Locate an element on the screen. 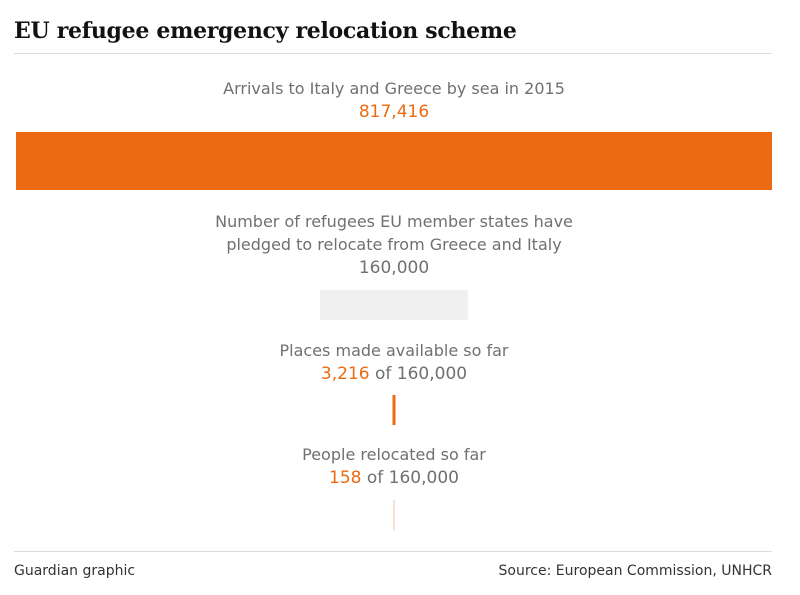 The height and width of the screenshot is (595, 800). value-label: 158 of 160,000 is located at coordinates (394, 478).